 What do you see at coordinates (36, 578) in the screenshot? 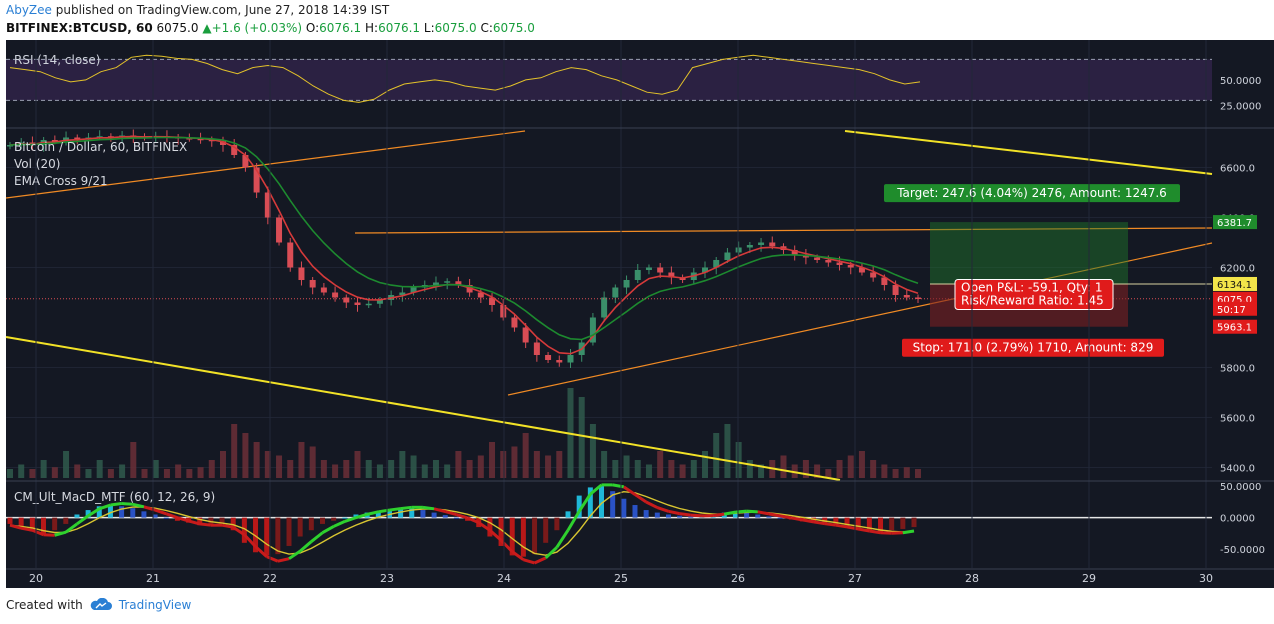
I see `time-tick-label: 20` at bounding box center [36, 578].